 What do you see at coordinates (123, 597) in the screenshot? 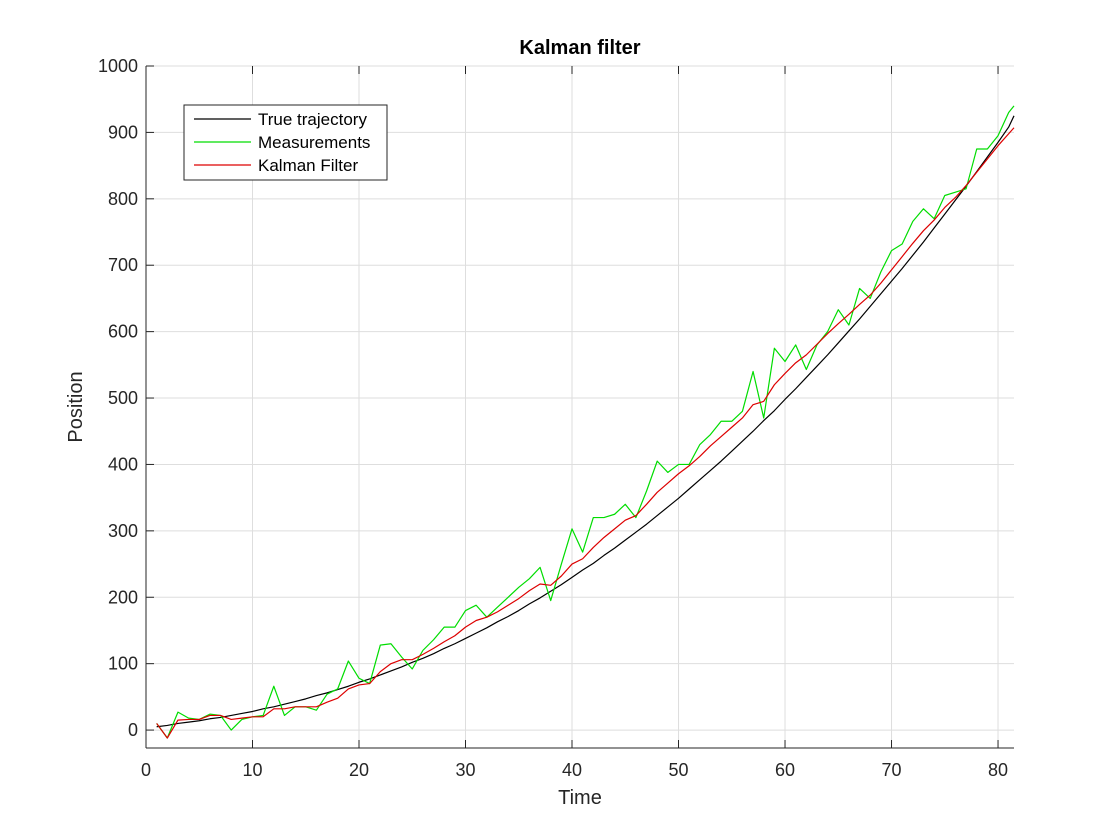
I see `y-tick-label: 200` at bounding box center [123, 597].